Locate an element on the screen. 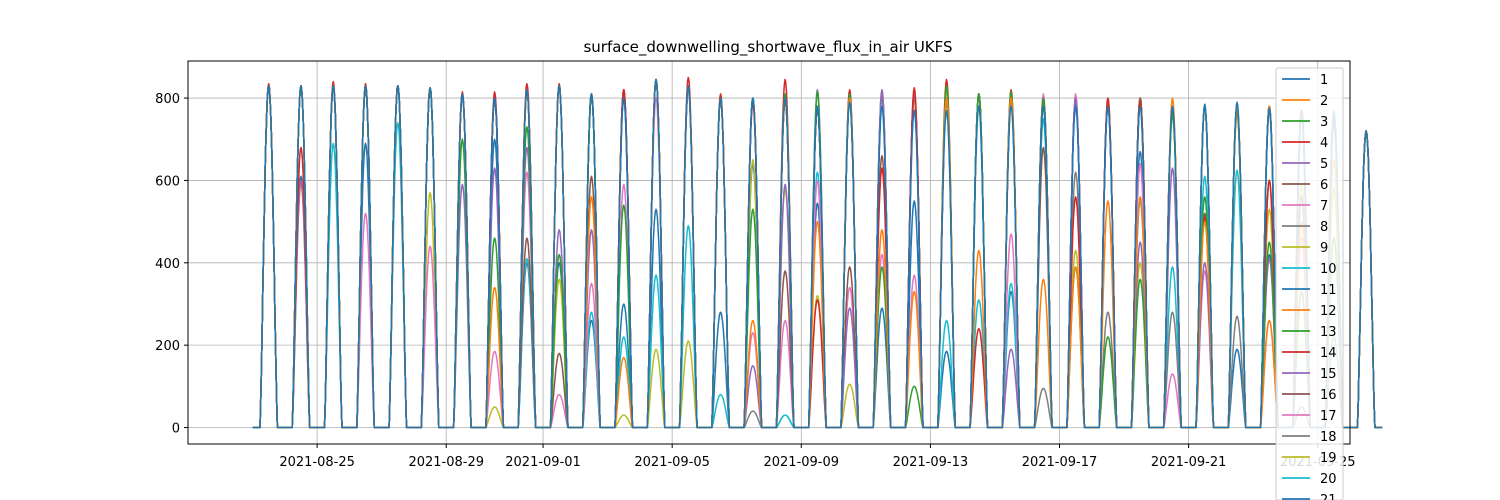 This screenshot has width=1500, height=500. legend-label: 18 is located at coordinates (1328, 437).